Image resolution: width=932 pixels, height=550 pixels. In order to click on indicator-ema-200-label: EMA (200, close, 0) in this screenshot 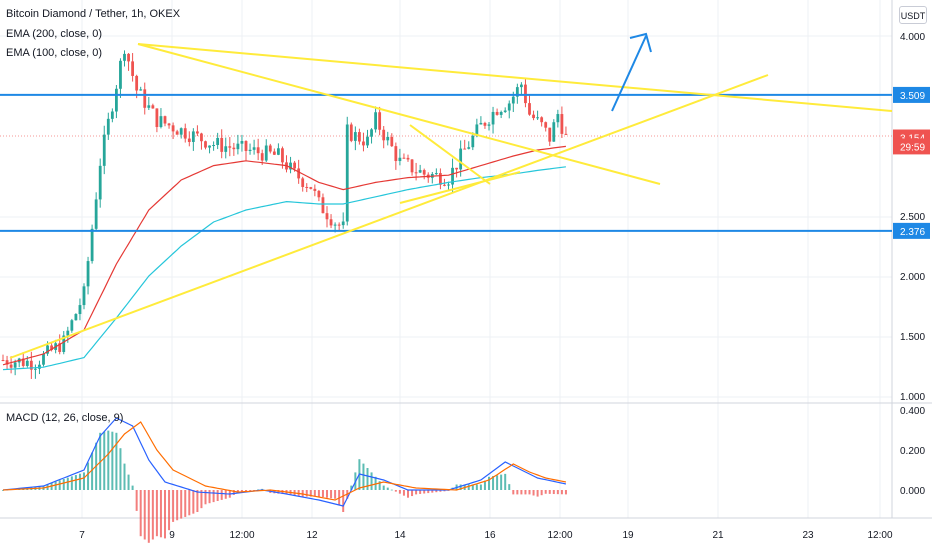, I will do `click(54, 34)`.